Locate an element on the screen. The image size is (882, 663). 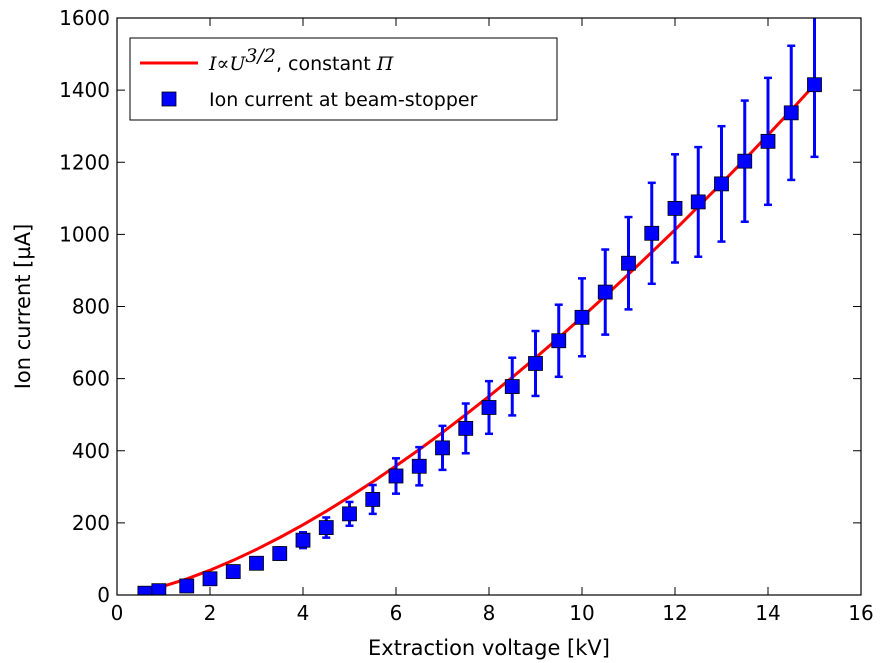
x-tick-label: 0 is located at coordinates (117, 613).